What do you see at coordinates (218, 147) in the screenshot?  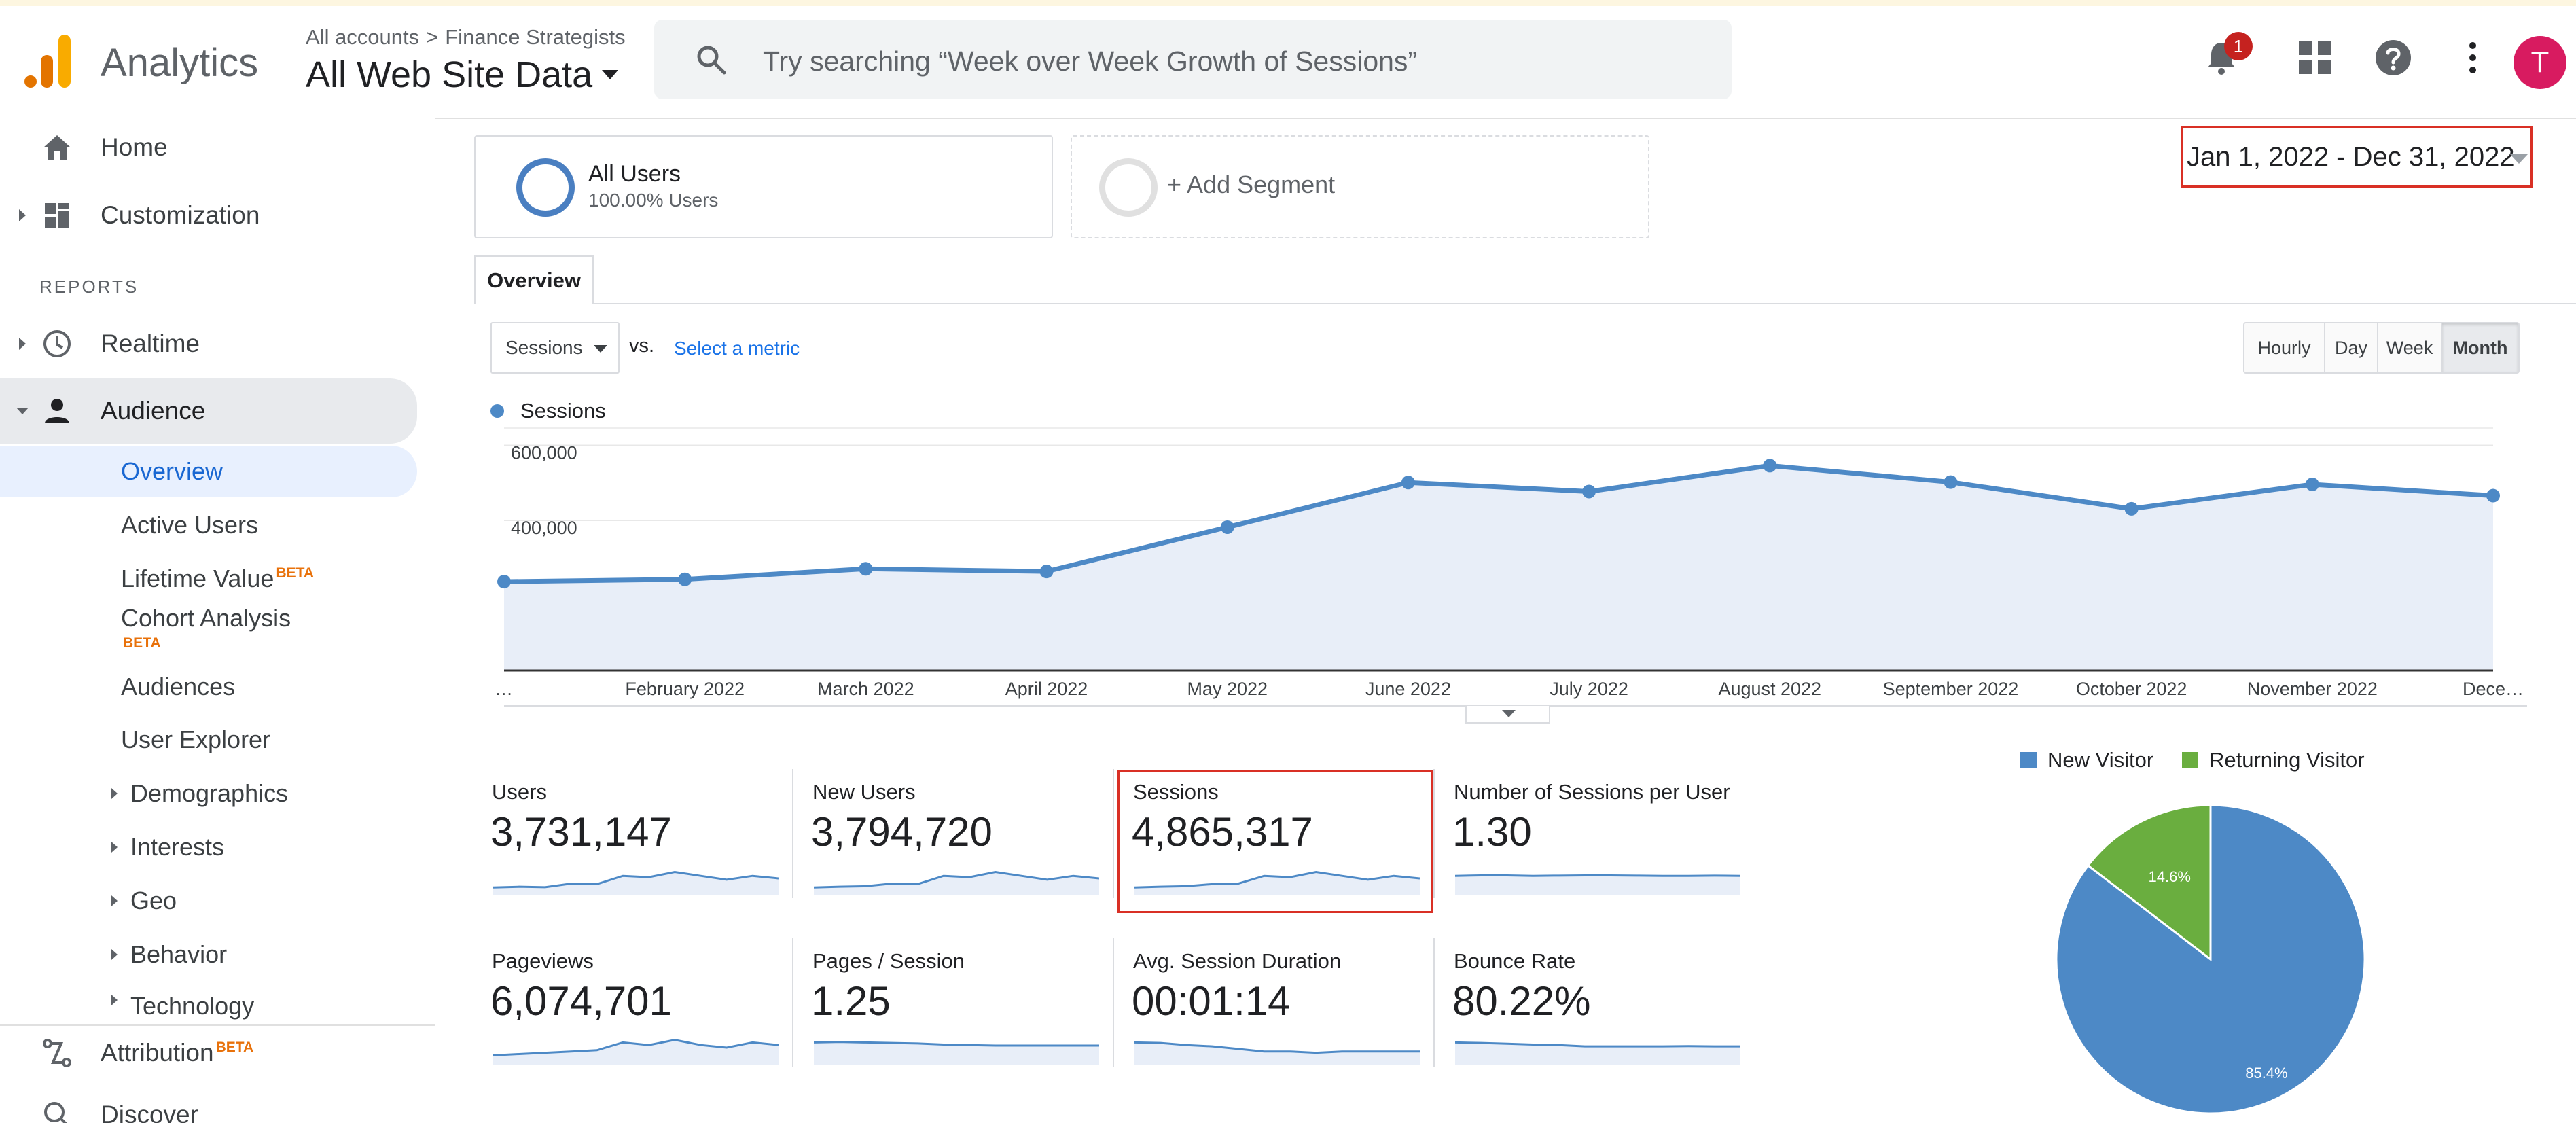 I see `sidebar-item-home: Home` at bounding box center [218, 147].